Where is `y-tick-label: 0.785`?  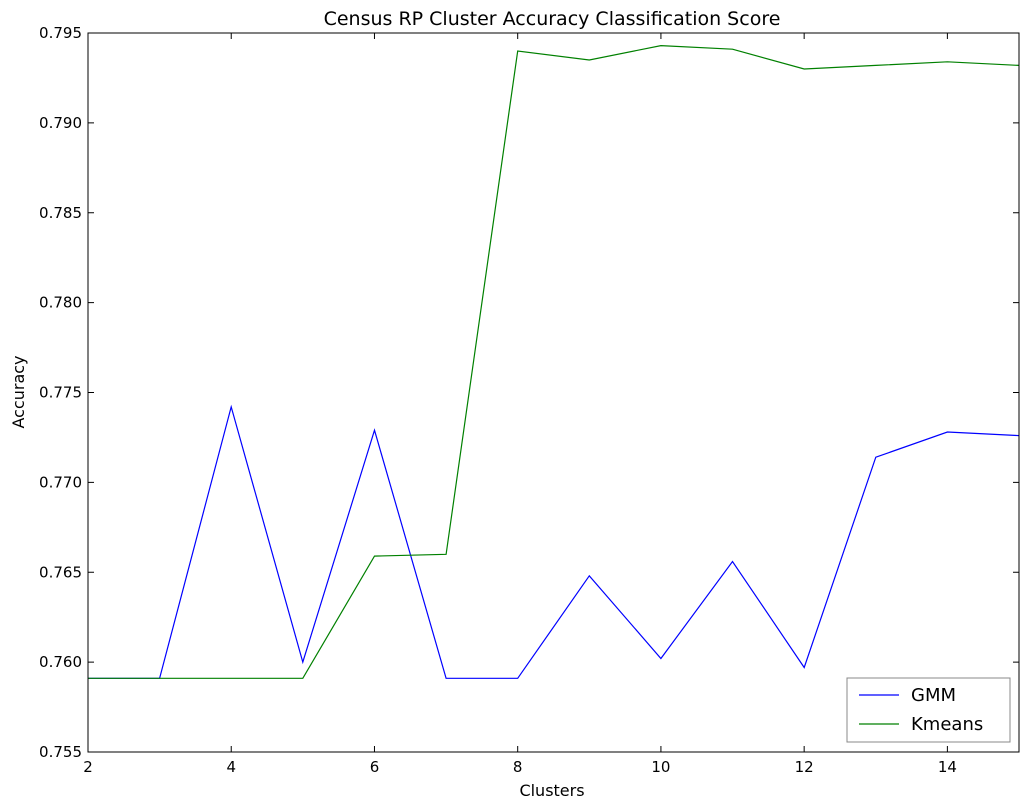
y-tick-label: 0.785 is located at coordinates (60, 213).